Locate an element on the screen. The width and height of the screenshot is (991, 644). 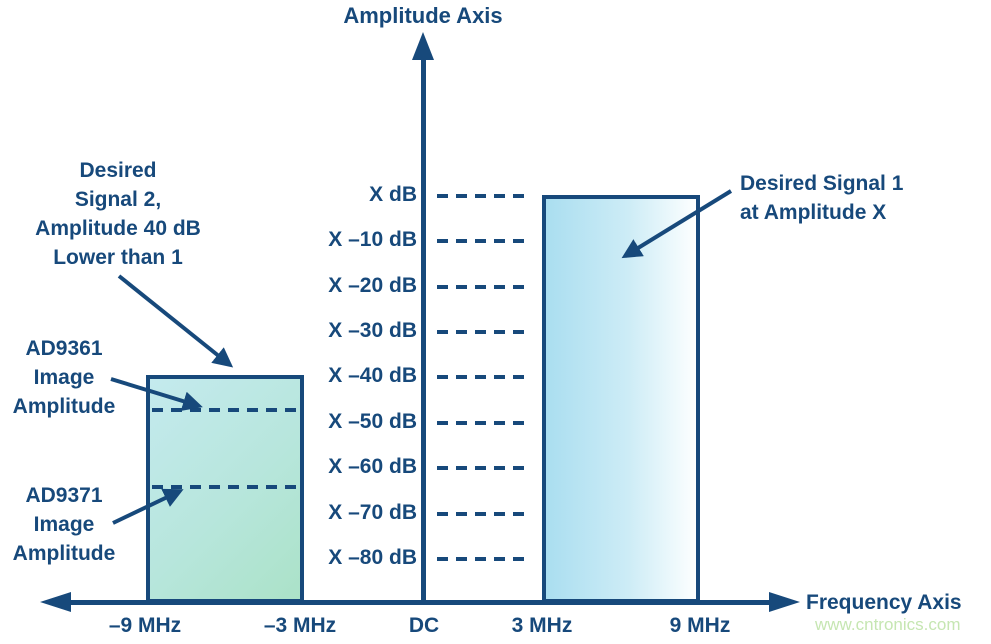
frequency-axis-title: Frequency Axis is located at coordinates (884, 602).